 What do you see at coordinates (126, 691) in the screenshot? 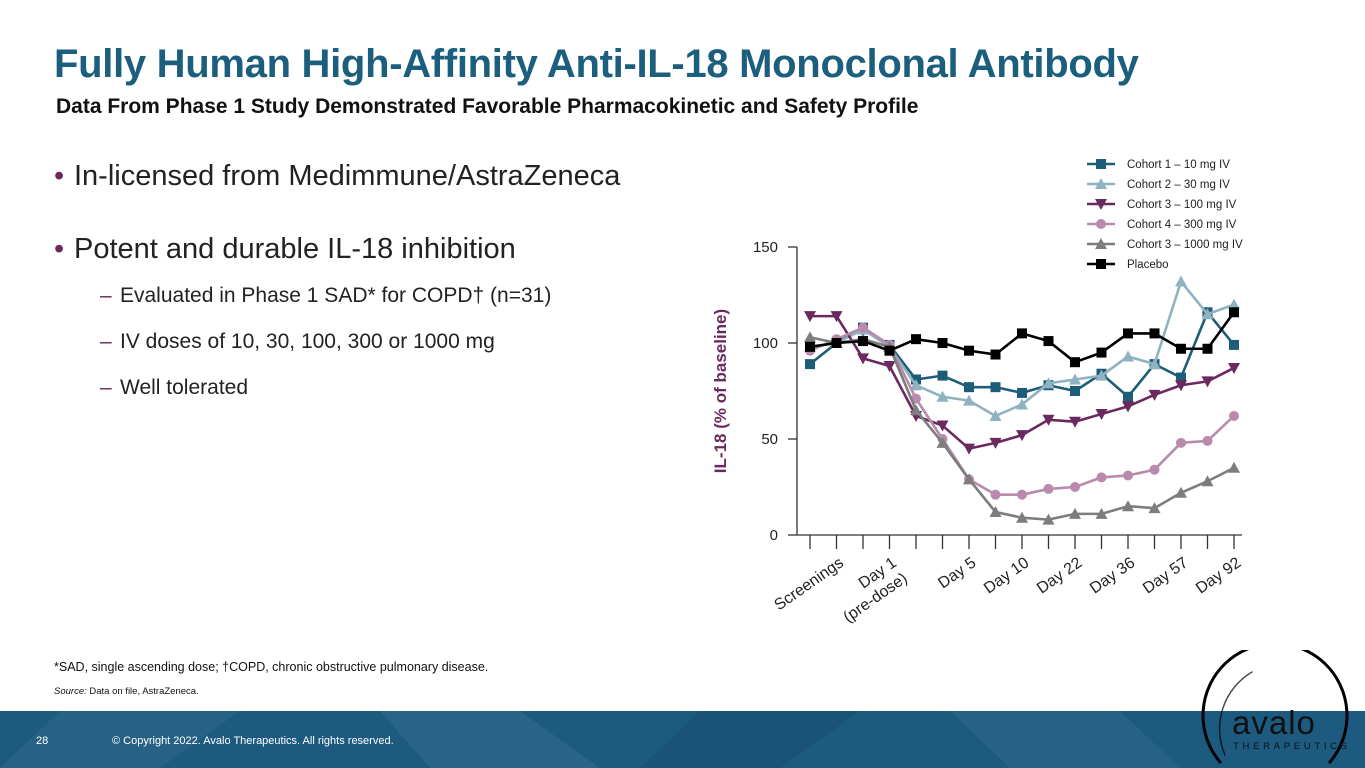
I see `source-note: Source: Data on file, AstraZeneca.` at bounding box center [126, 691].